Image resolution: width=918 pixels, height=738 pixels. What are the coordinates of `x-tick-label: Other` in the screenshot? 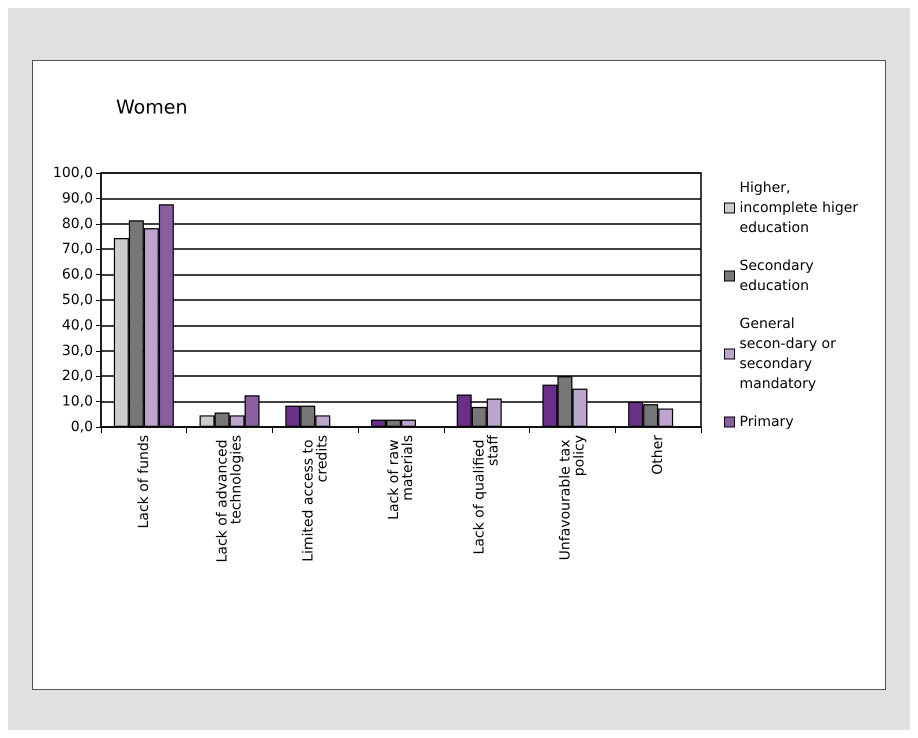 It's located at (658, 454).